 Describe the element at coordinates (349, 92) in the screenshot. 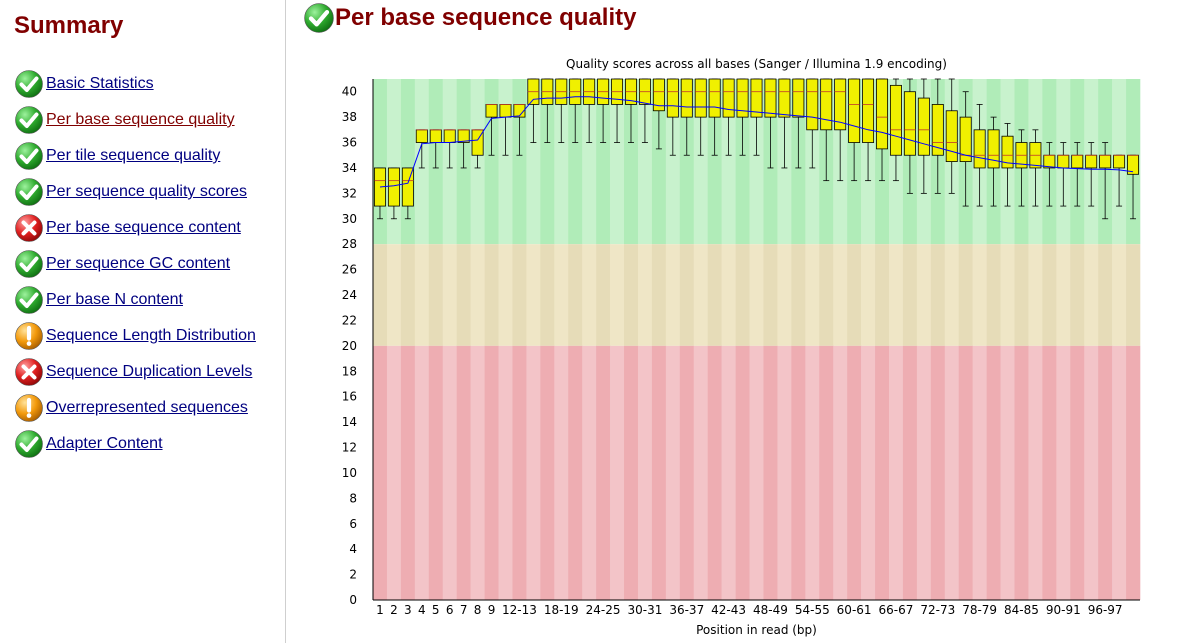

I see `y-tick-label: 40` at that location.